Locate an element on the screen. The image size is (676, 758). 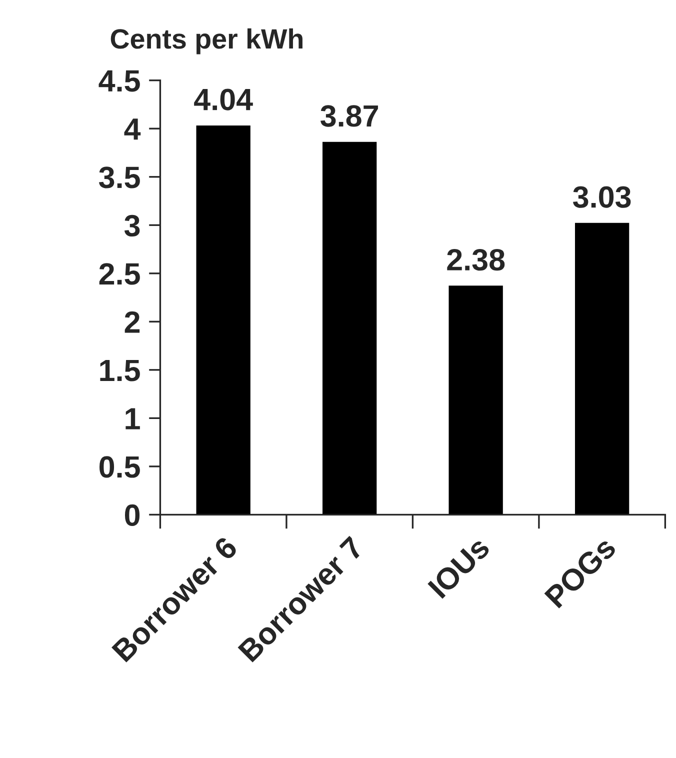
data-label: 3.03 is located at coordinates (602, 197).